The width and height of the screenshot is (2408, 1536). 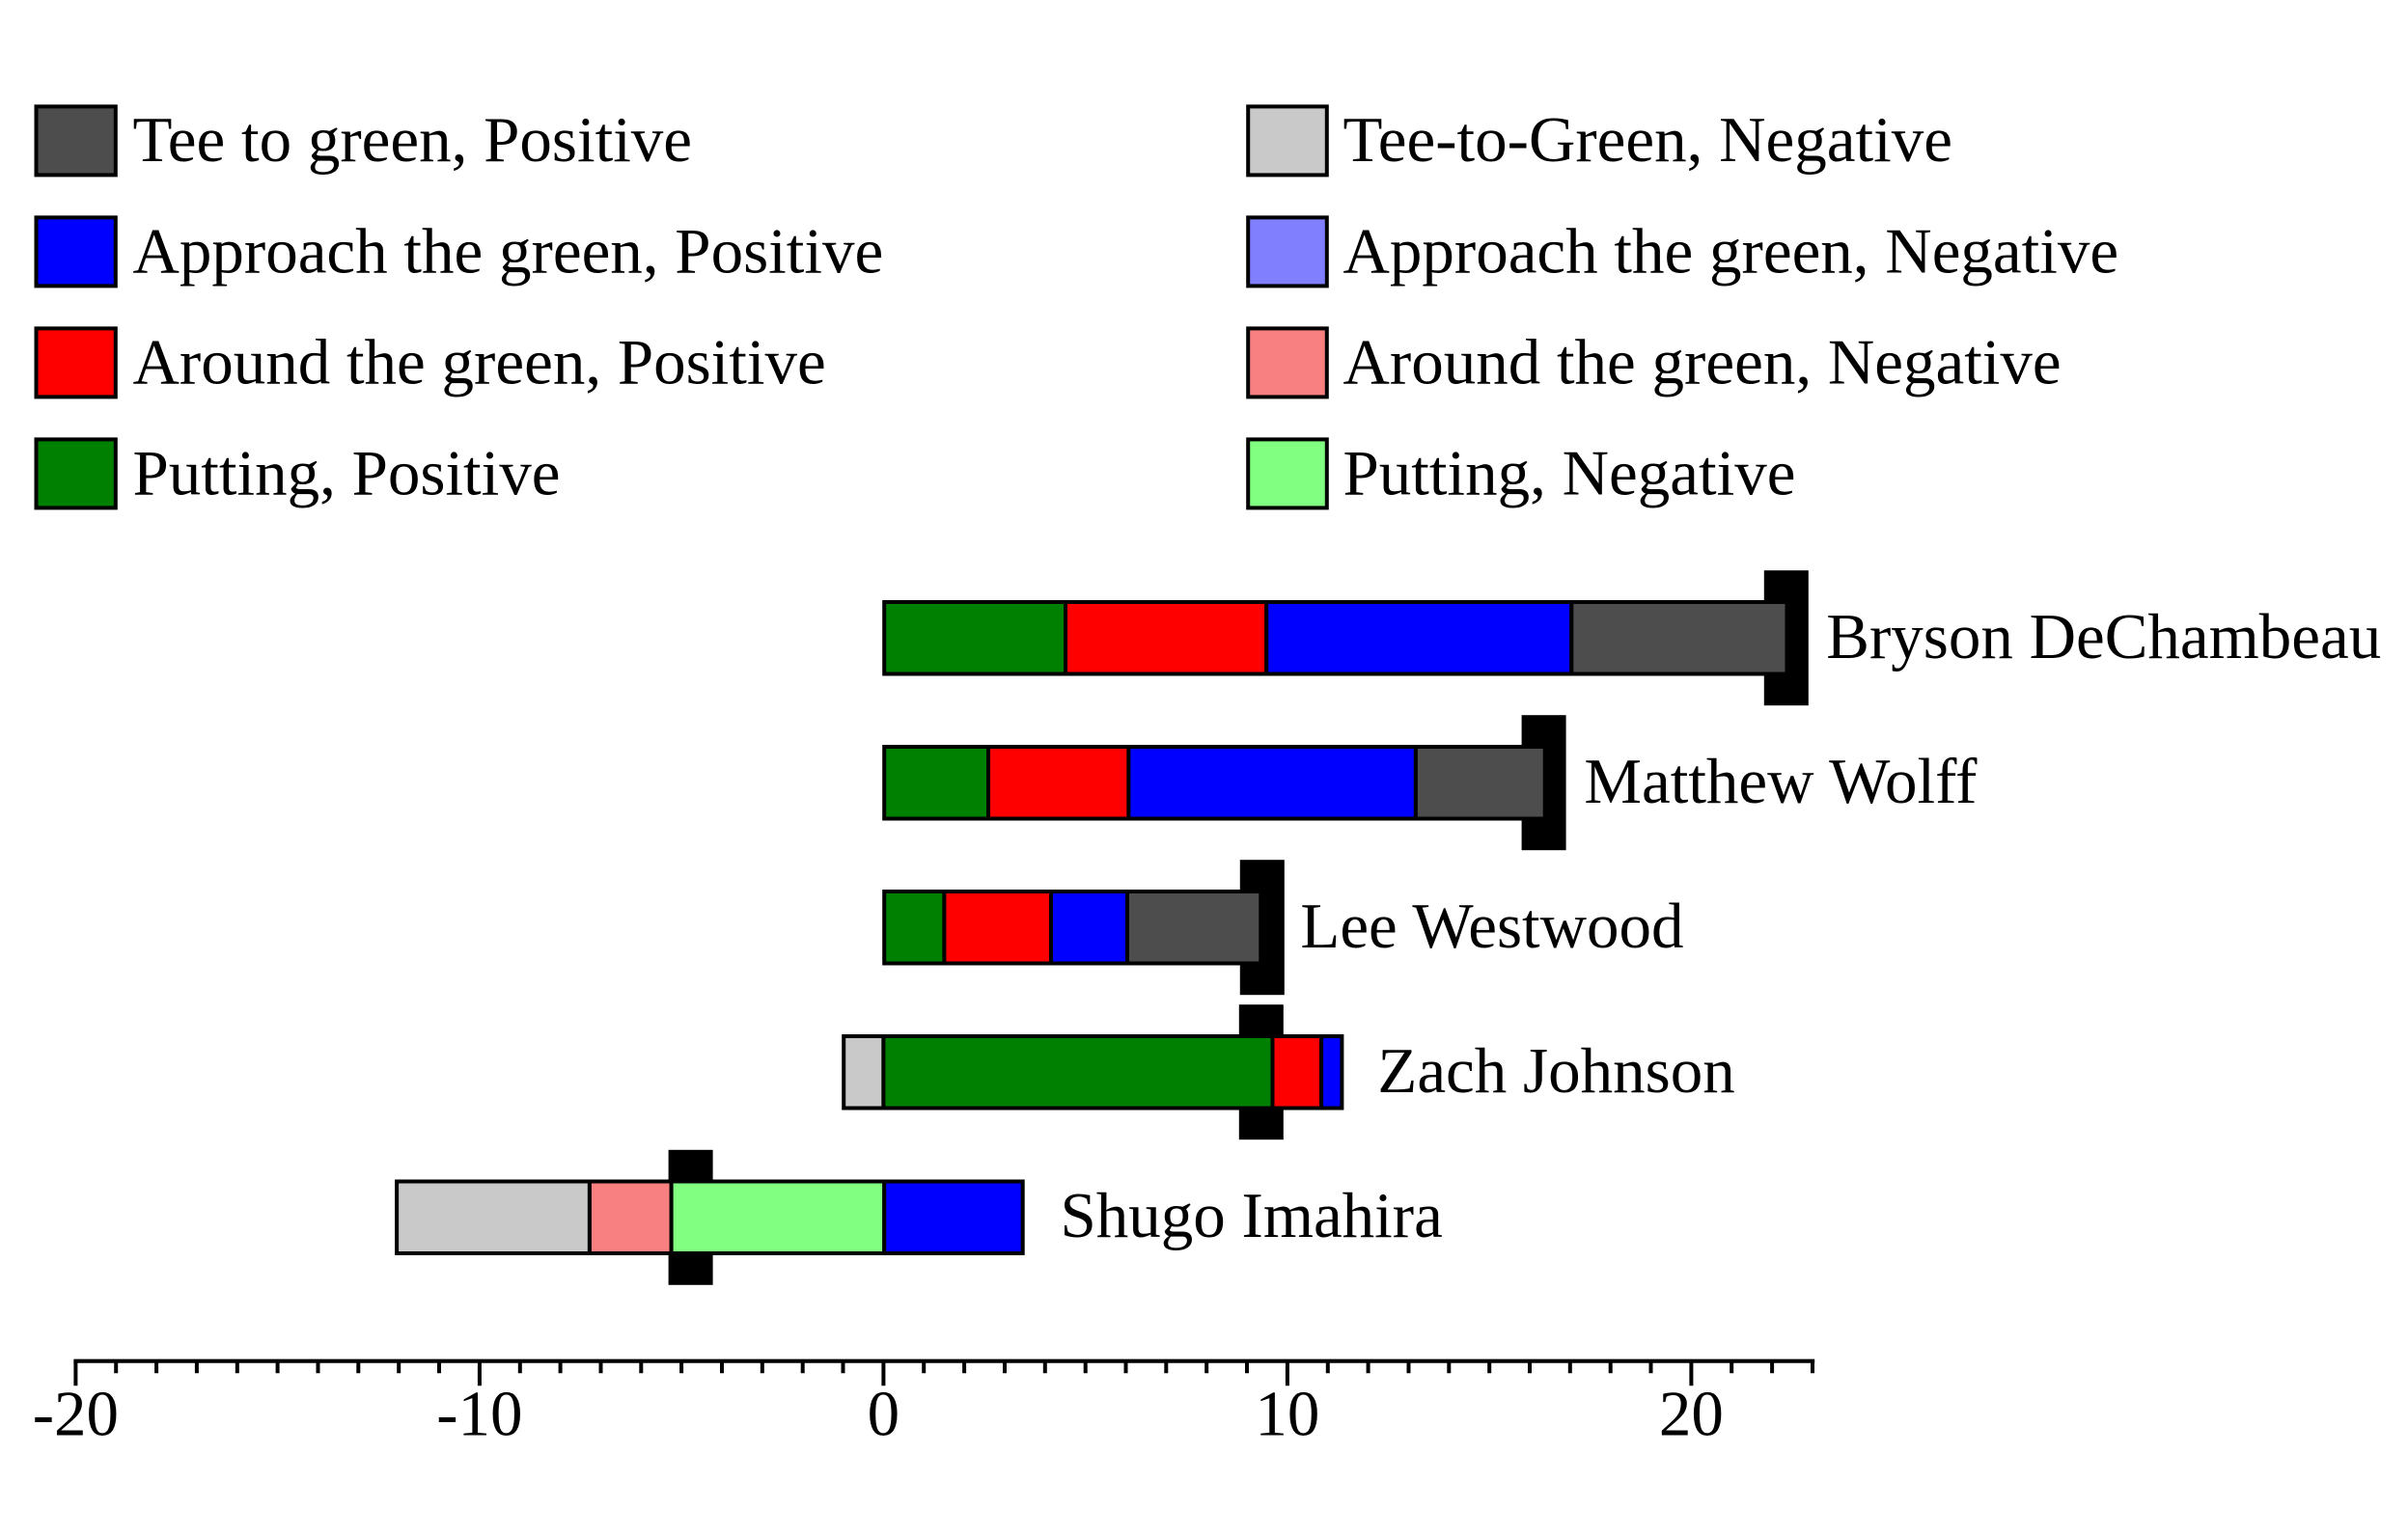 What do you see at coordinates (347, 473) in the screenshot?
I see `svg-text: Putting, Positive` at bounding box center [347, 473].